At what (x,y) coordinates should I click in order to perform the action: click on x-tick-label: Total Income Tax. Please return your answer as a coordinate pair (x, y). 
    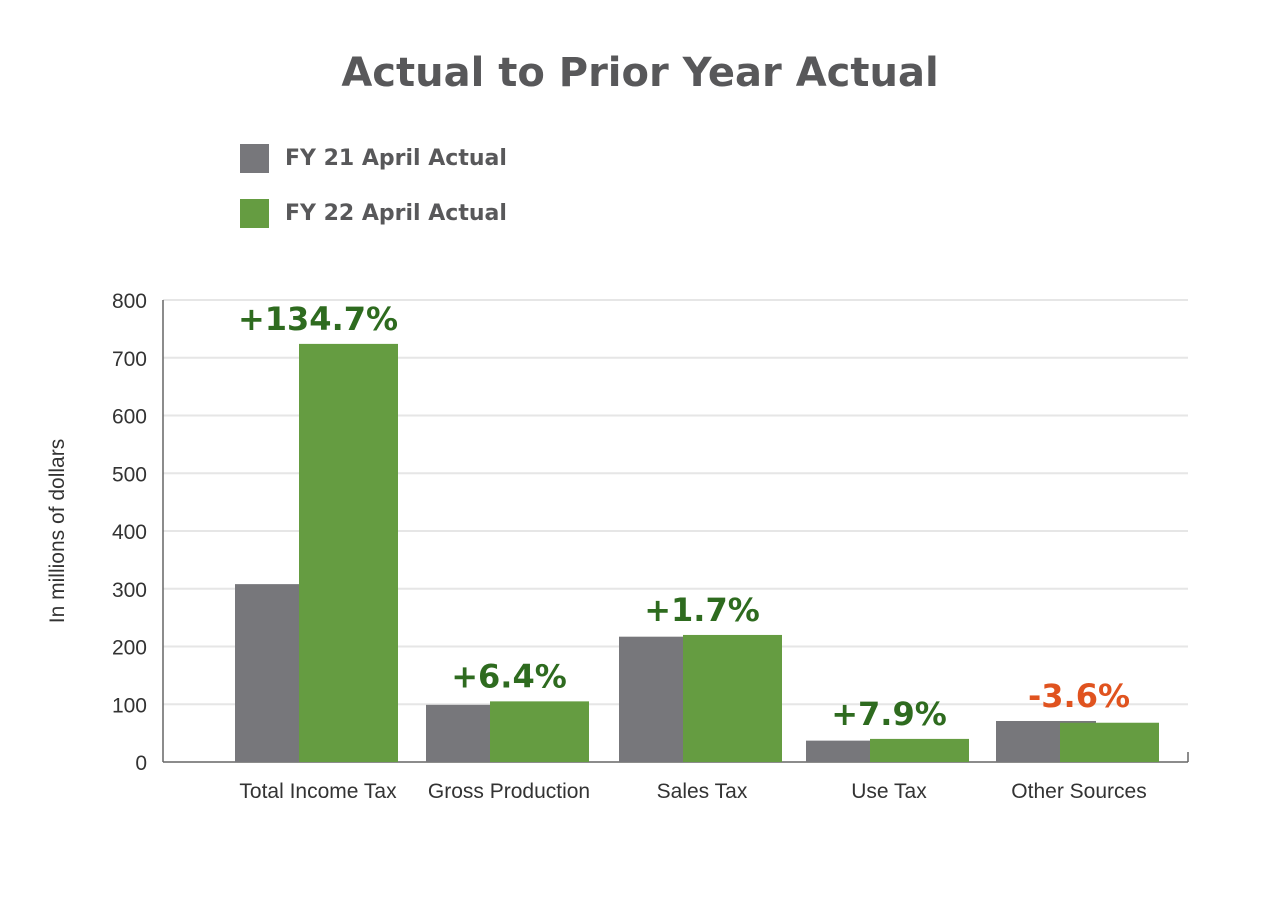
    Looking at the image, I should click on (318, 791).